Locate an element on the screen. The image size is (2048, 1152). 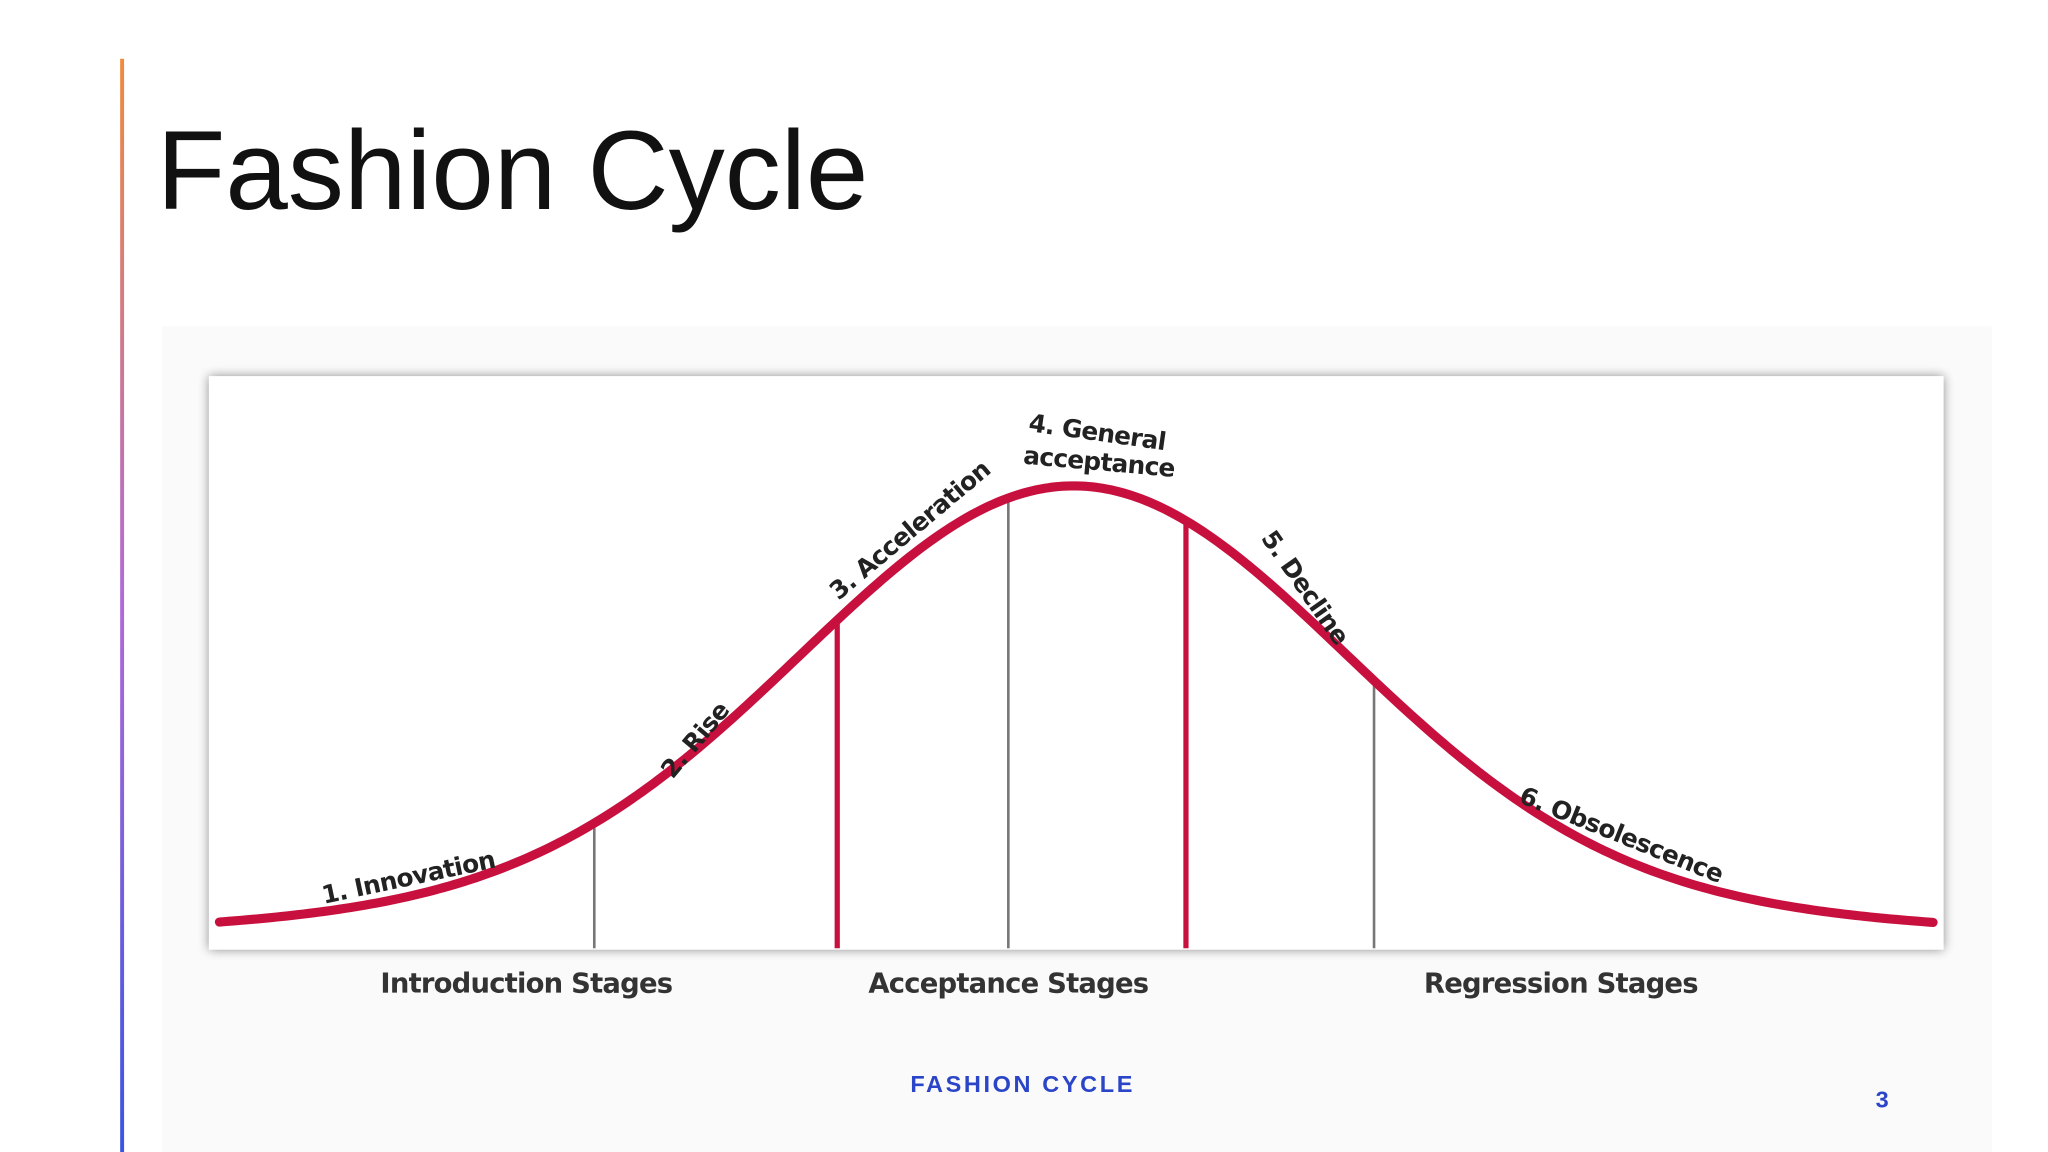
phase-label: Introduction Stages is located at coordinates (526, 984).